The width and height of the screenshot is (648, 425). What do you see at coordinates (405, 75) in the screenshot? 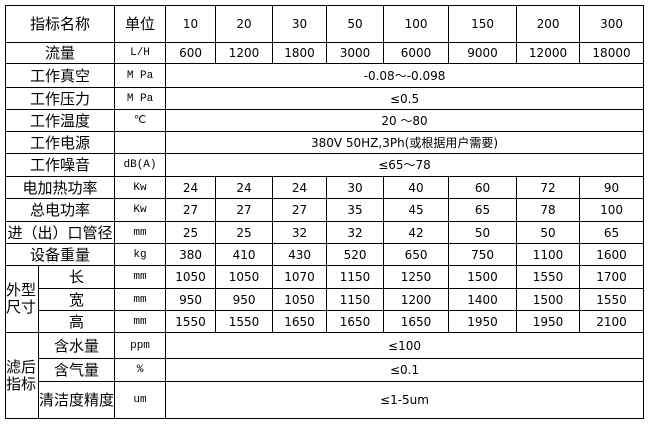
I see `row-value: -0.08～-0.098` at bounding box center [405, 75].